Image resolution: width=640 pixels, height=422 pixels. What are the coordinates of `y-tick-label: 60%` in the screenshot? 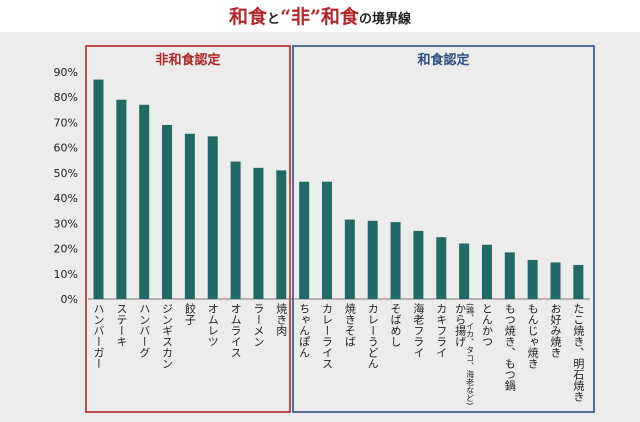 It's located at (66, 148).